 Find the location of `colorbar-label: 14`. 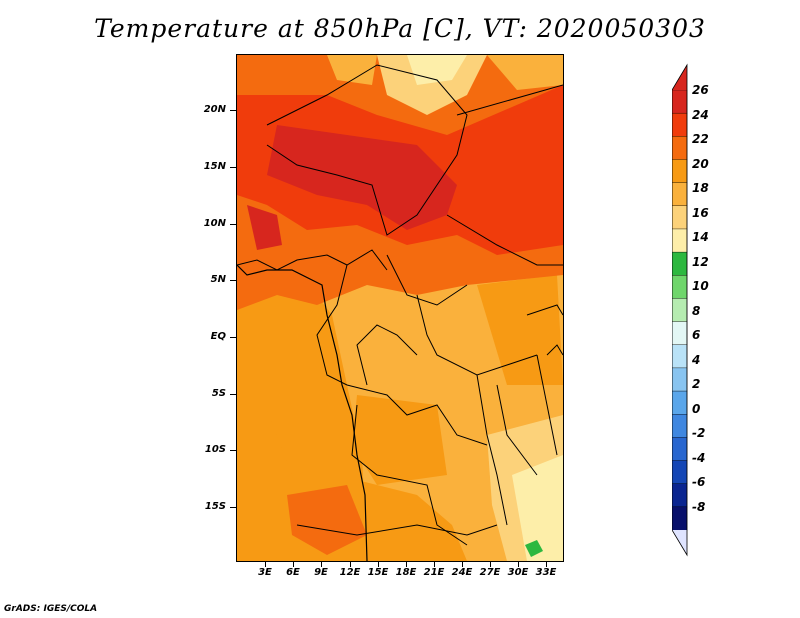

colorbar-label: 14 is located at coordinates (700, 237).